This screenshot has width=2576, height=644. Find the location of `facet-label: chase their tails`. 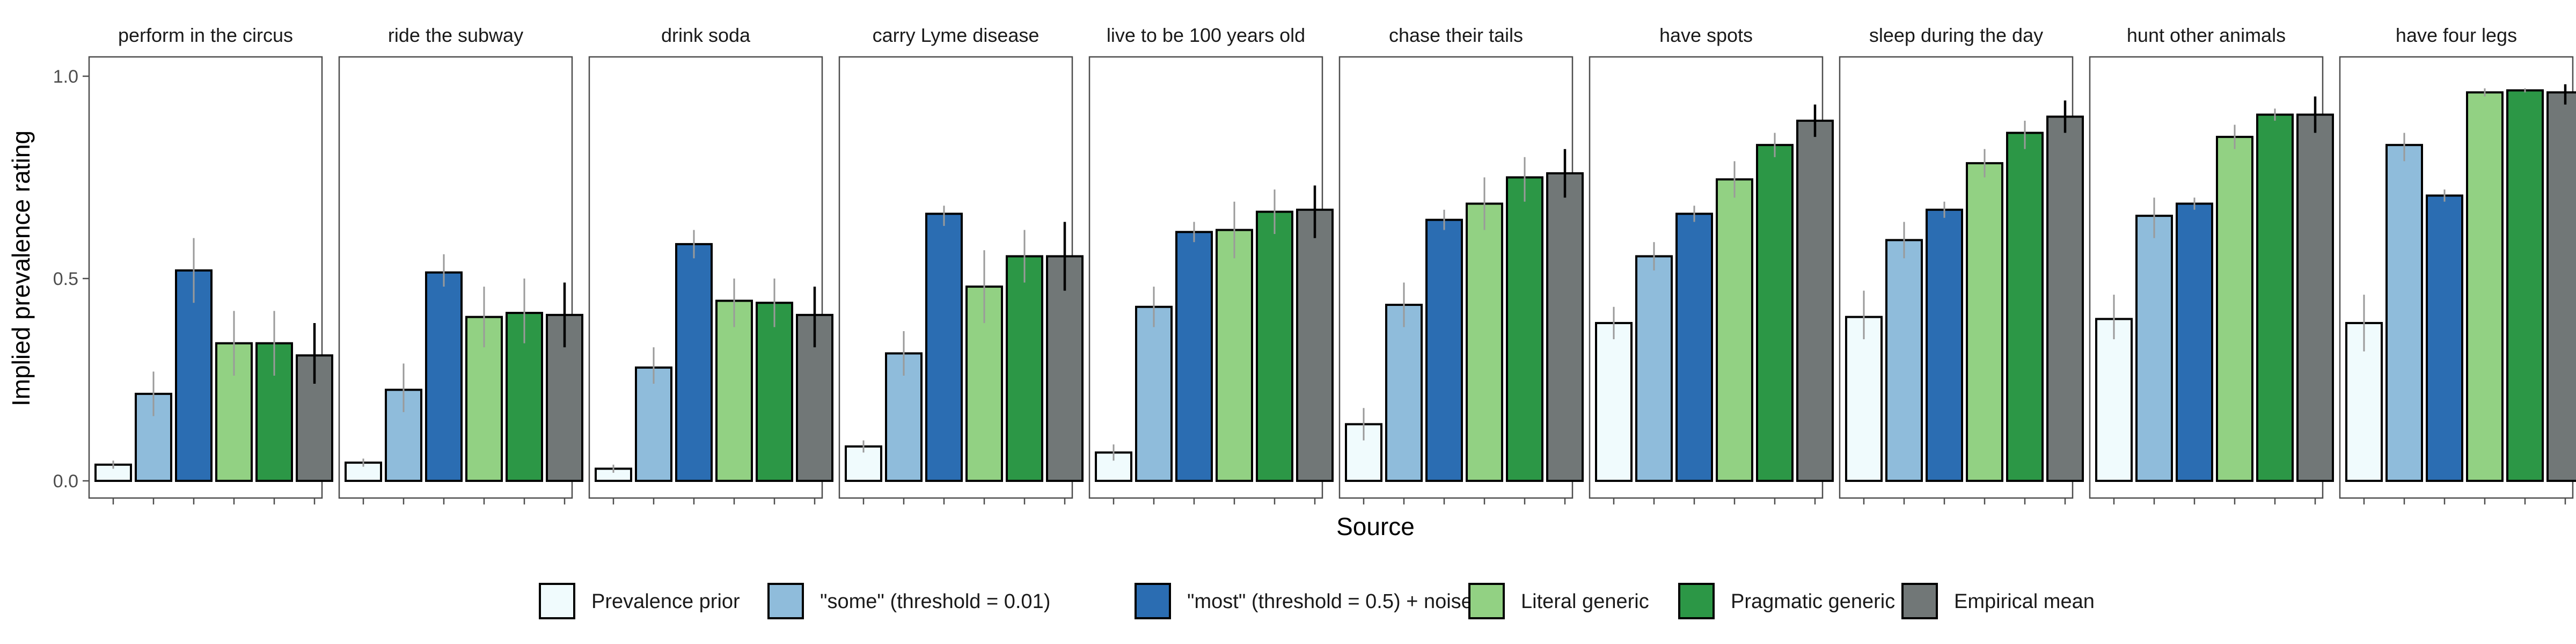

facet-label: chase their tails is located at coordinates (1456, 35).